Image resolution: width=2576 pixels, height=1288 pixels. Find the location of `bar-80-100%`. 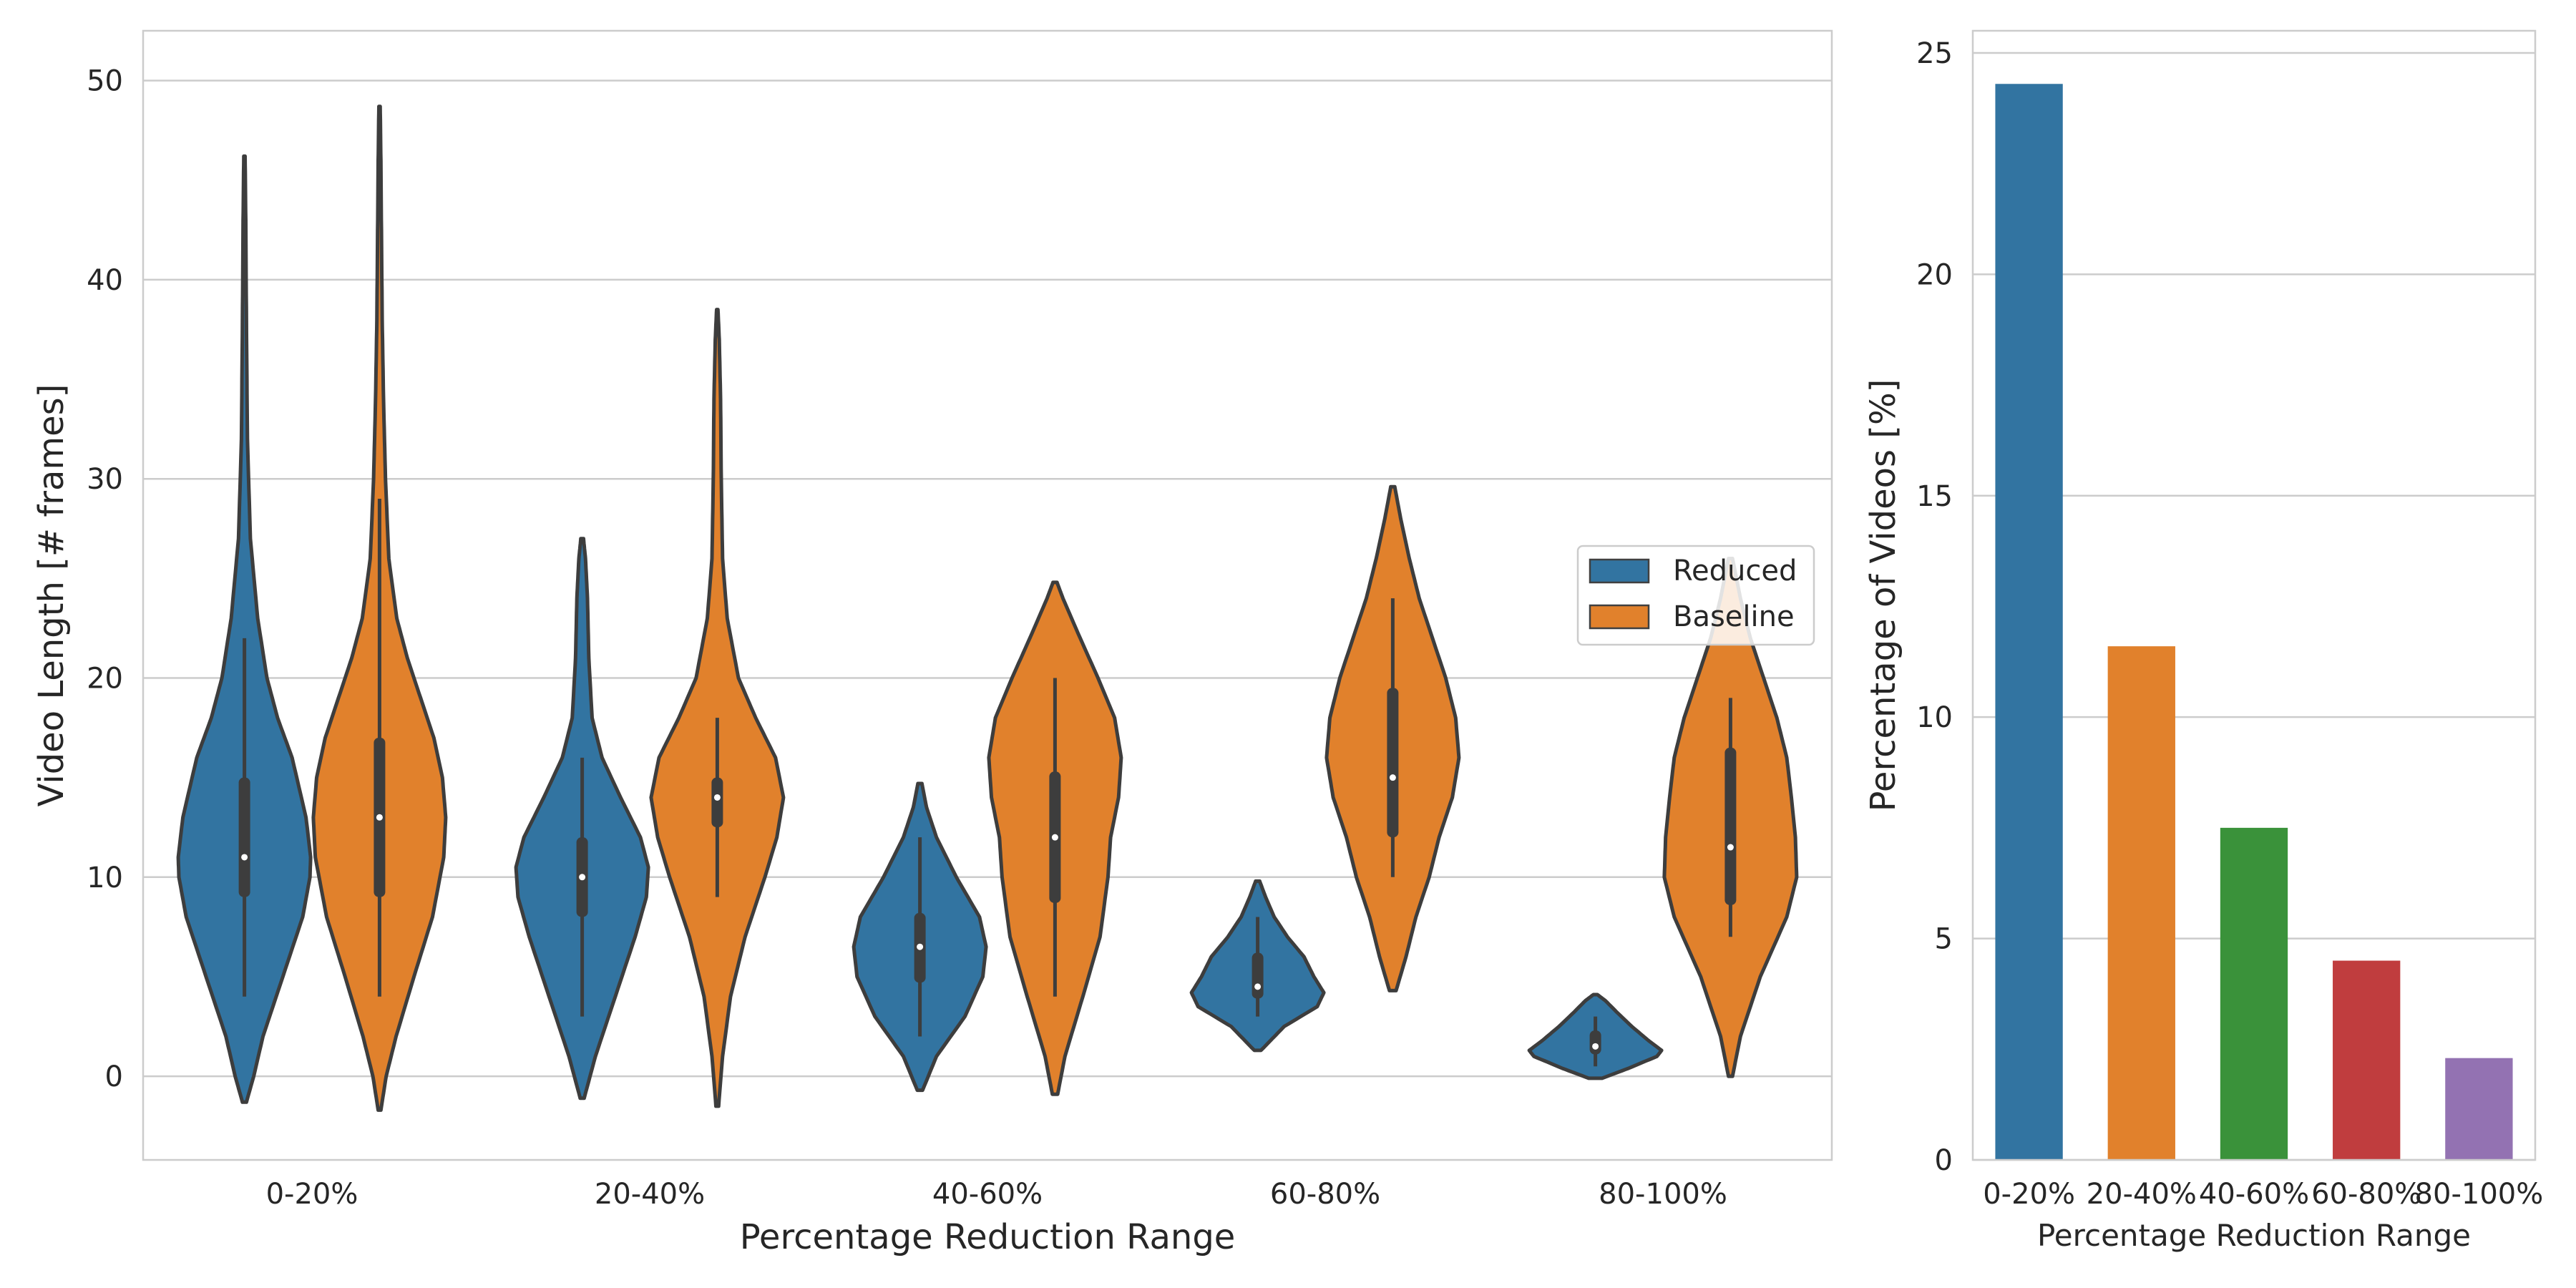

bar-80-100% is located at coordinates (2479, 1109).